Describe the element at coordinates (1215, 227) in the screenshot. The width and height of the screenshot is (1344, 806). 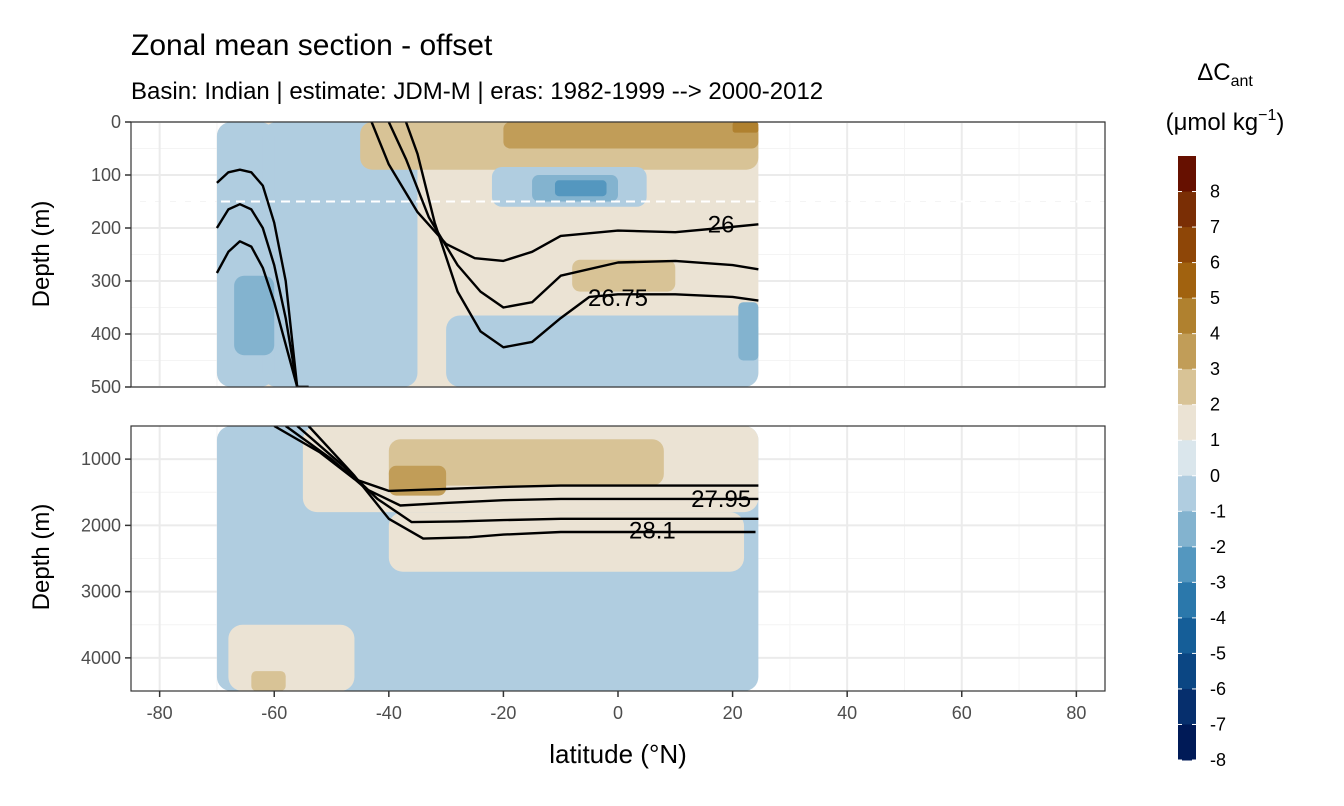
I see `legend-label: 7` at that location.